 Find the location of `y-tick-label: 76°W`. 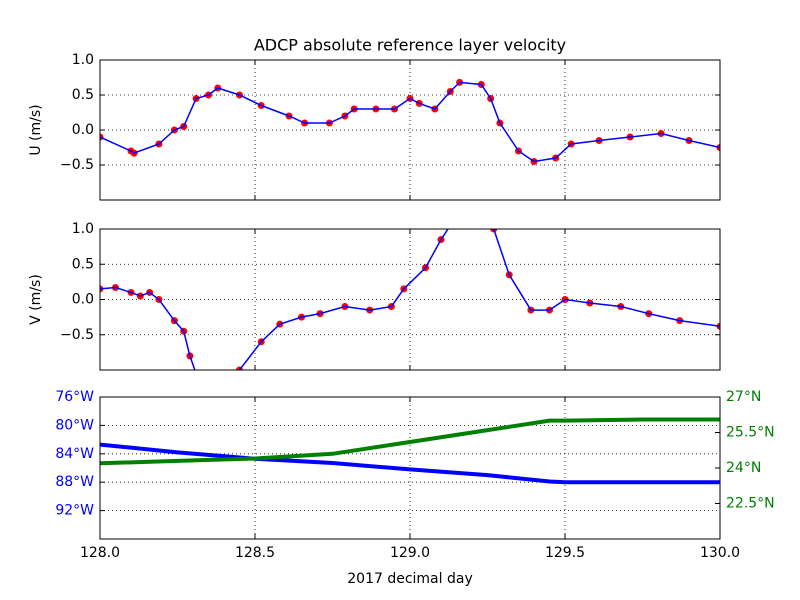

y-tick-label: 76°W is located at coordinates (74, 397).